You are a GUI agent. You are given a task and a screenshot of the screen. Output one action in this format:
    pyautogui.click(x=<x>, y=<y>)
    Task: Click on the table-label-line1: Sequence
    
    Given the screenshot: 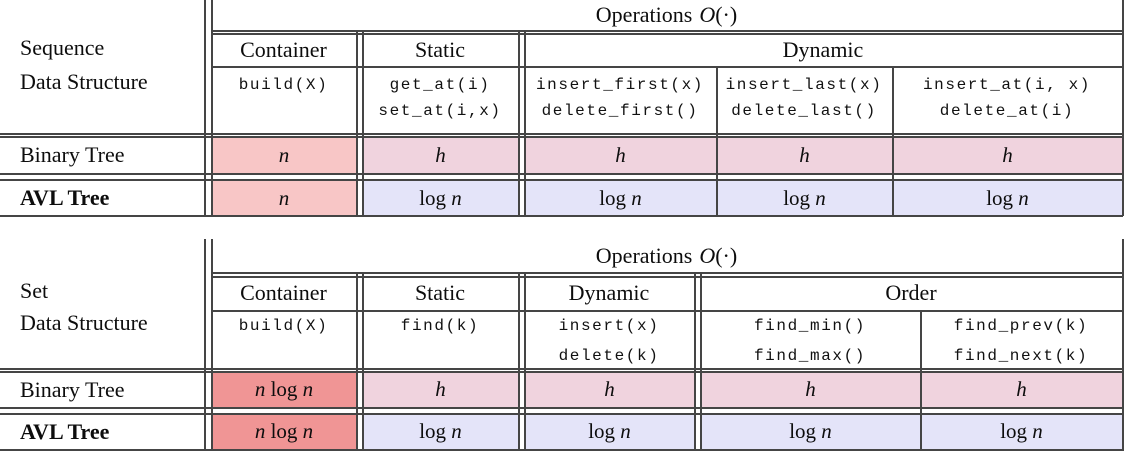 What is the action you would take?
    pyautogui.click(x=62, y=47)
    